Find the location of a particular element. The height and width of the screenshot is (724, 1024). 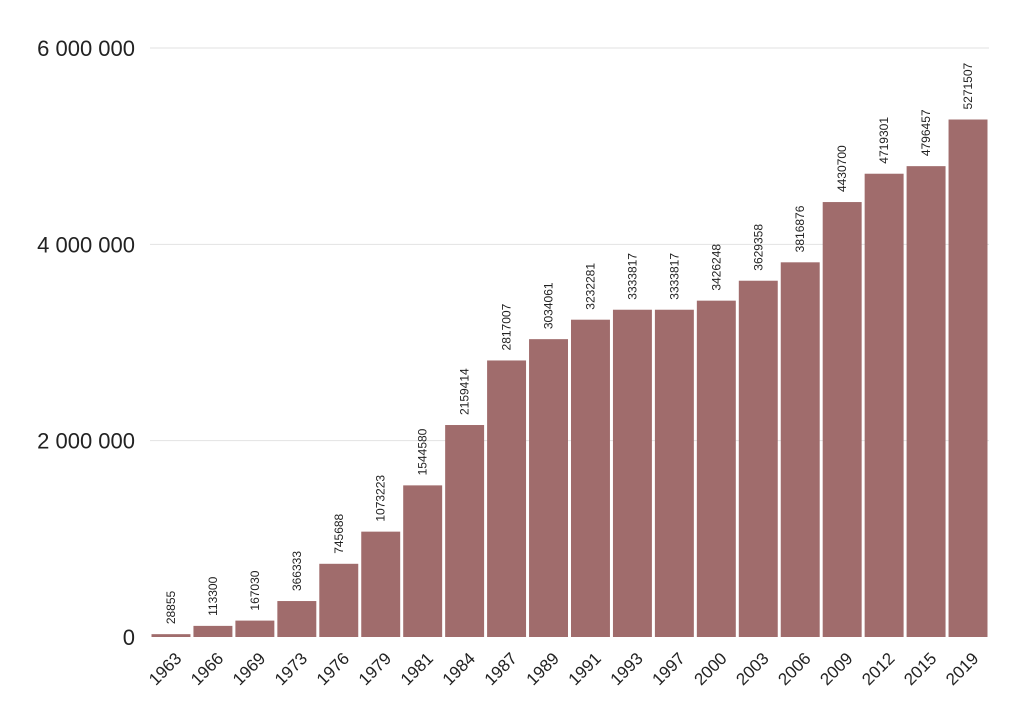

x-tick-label: 1991 is located at coordinates (585, 669).